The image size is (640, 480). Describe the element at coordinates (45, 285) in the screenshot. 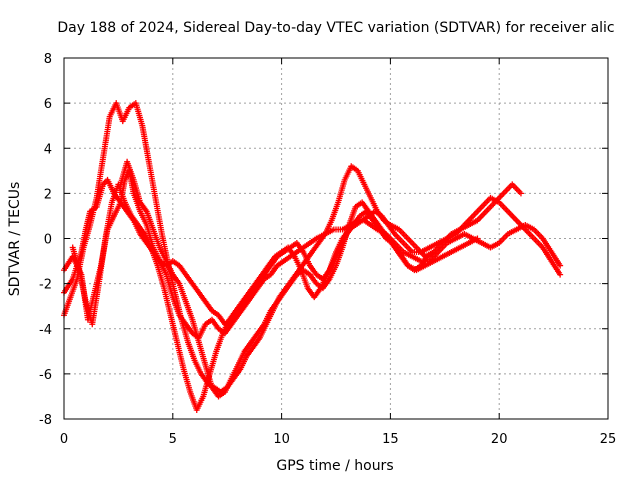

I see `y-tick-label: -2` at that location.